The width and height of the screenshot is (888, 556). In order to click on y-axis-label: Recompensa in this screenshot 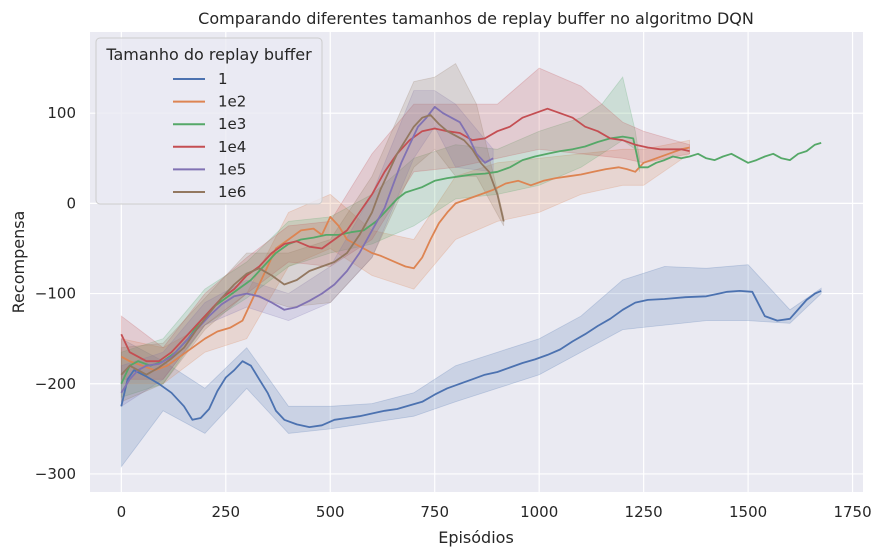, I will do `click(18, 262)`.